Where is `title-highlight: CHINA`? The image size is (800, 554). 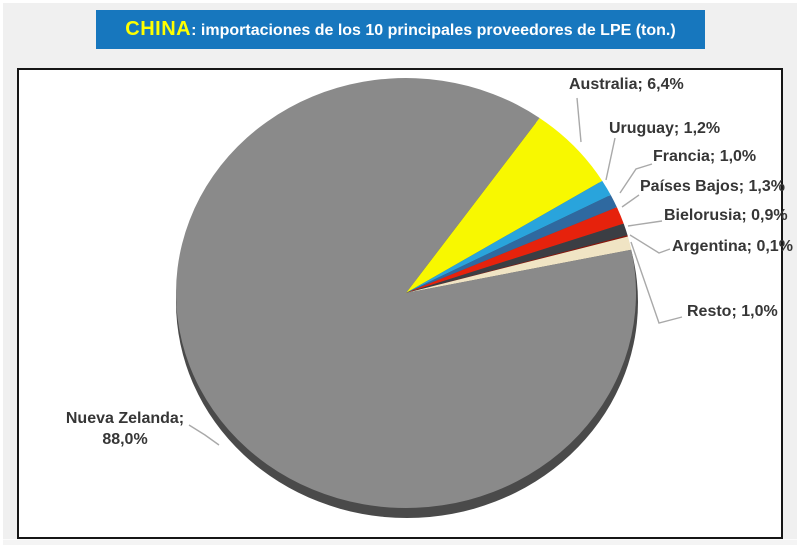
title-highlight: CHINA is located at coordinates (158, 29).